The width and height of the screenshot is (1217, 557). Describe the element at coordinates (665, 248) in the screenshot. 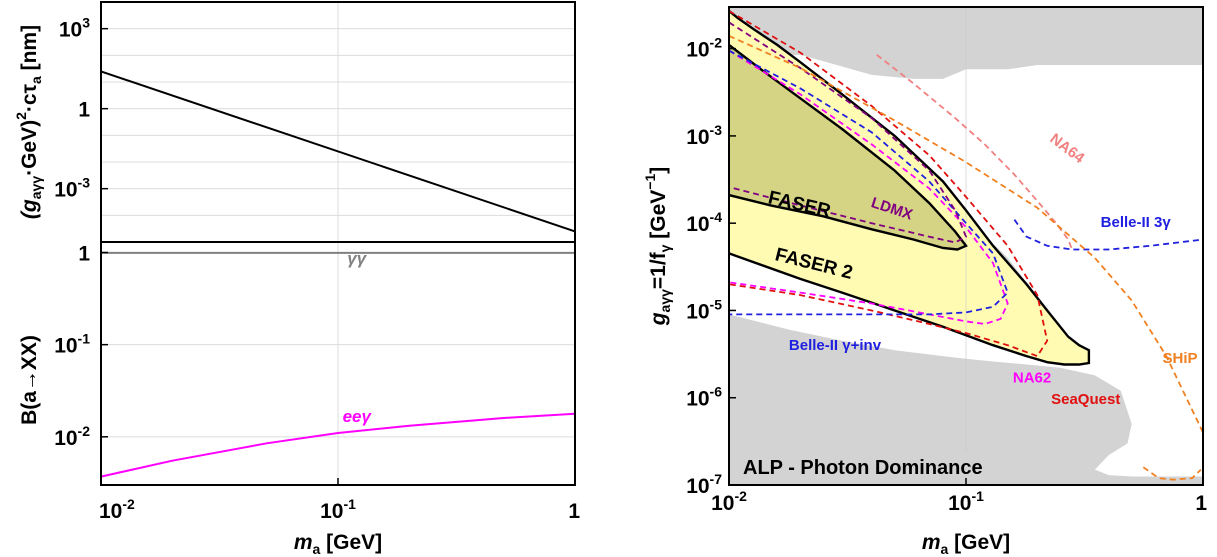

I see `axis-label-part: γ` at that location.